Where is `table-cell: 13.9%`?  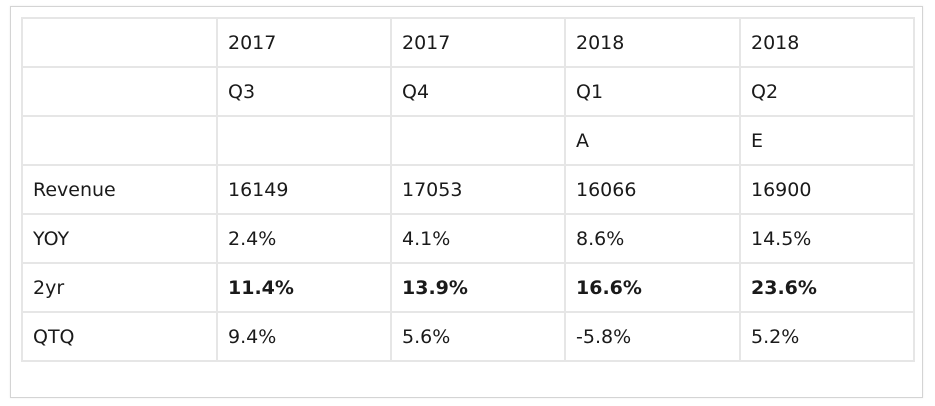 table-cell: 13.9% is located at coordinates (478, 287).